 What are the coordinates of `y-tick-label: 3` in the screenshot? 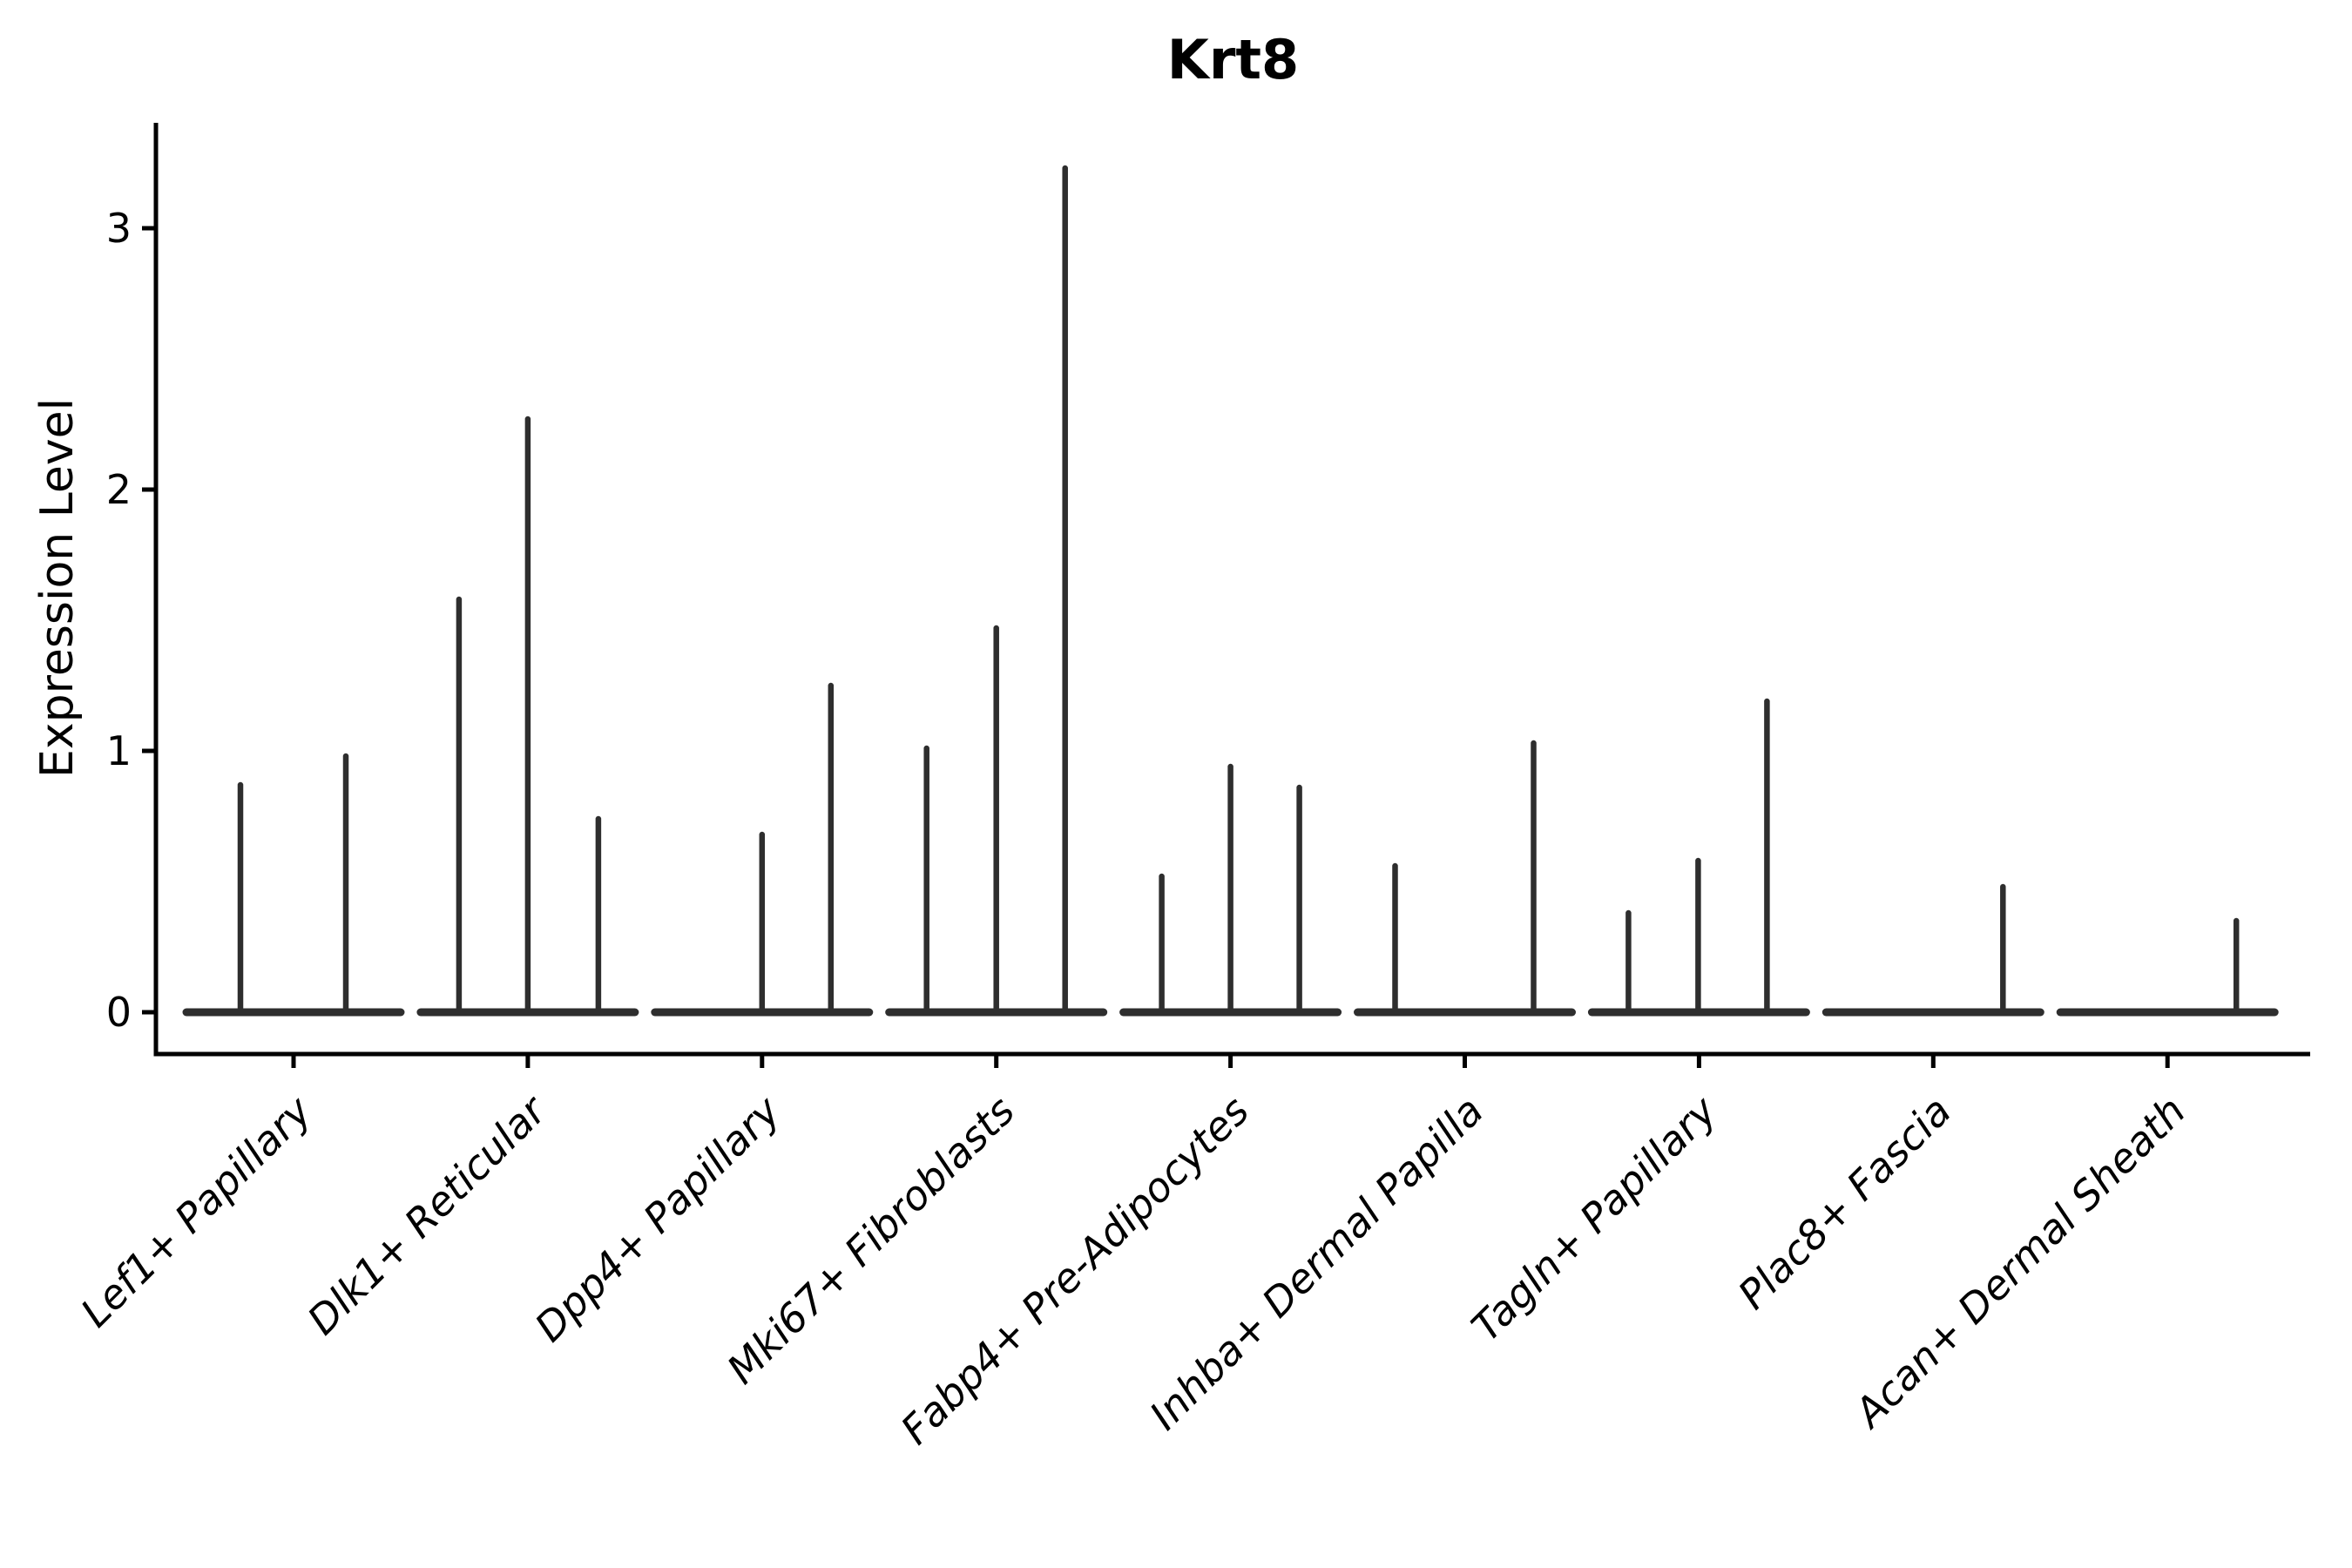 It's located at (119, 228).